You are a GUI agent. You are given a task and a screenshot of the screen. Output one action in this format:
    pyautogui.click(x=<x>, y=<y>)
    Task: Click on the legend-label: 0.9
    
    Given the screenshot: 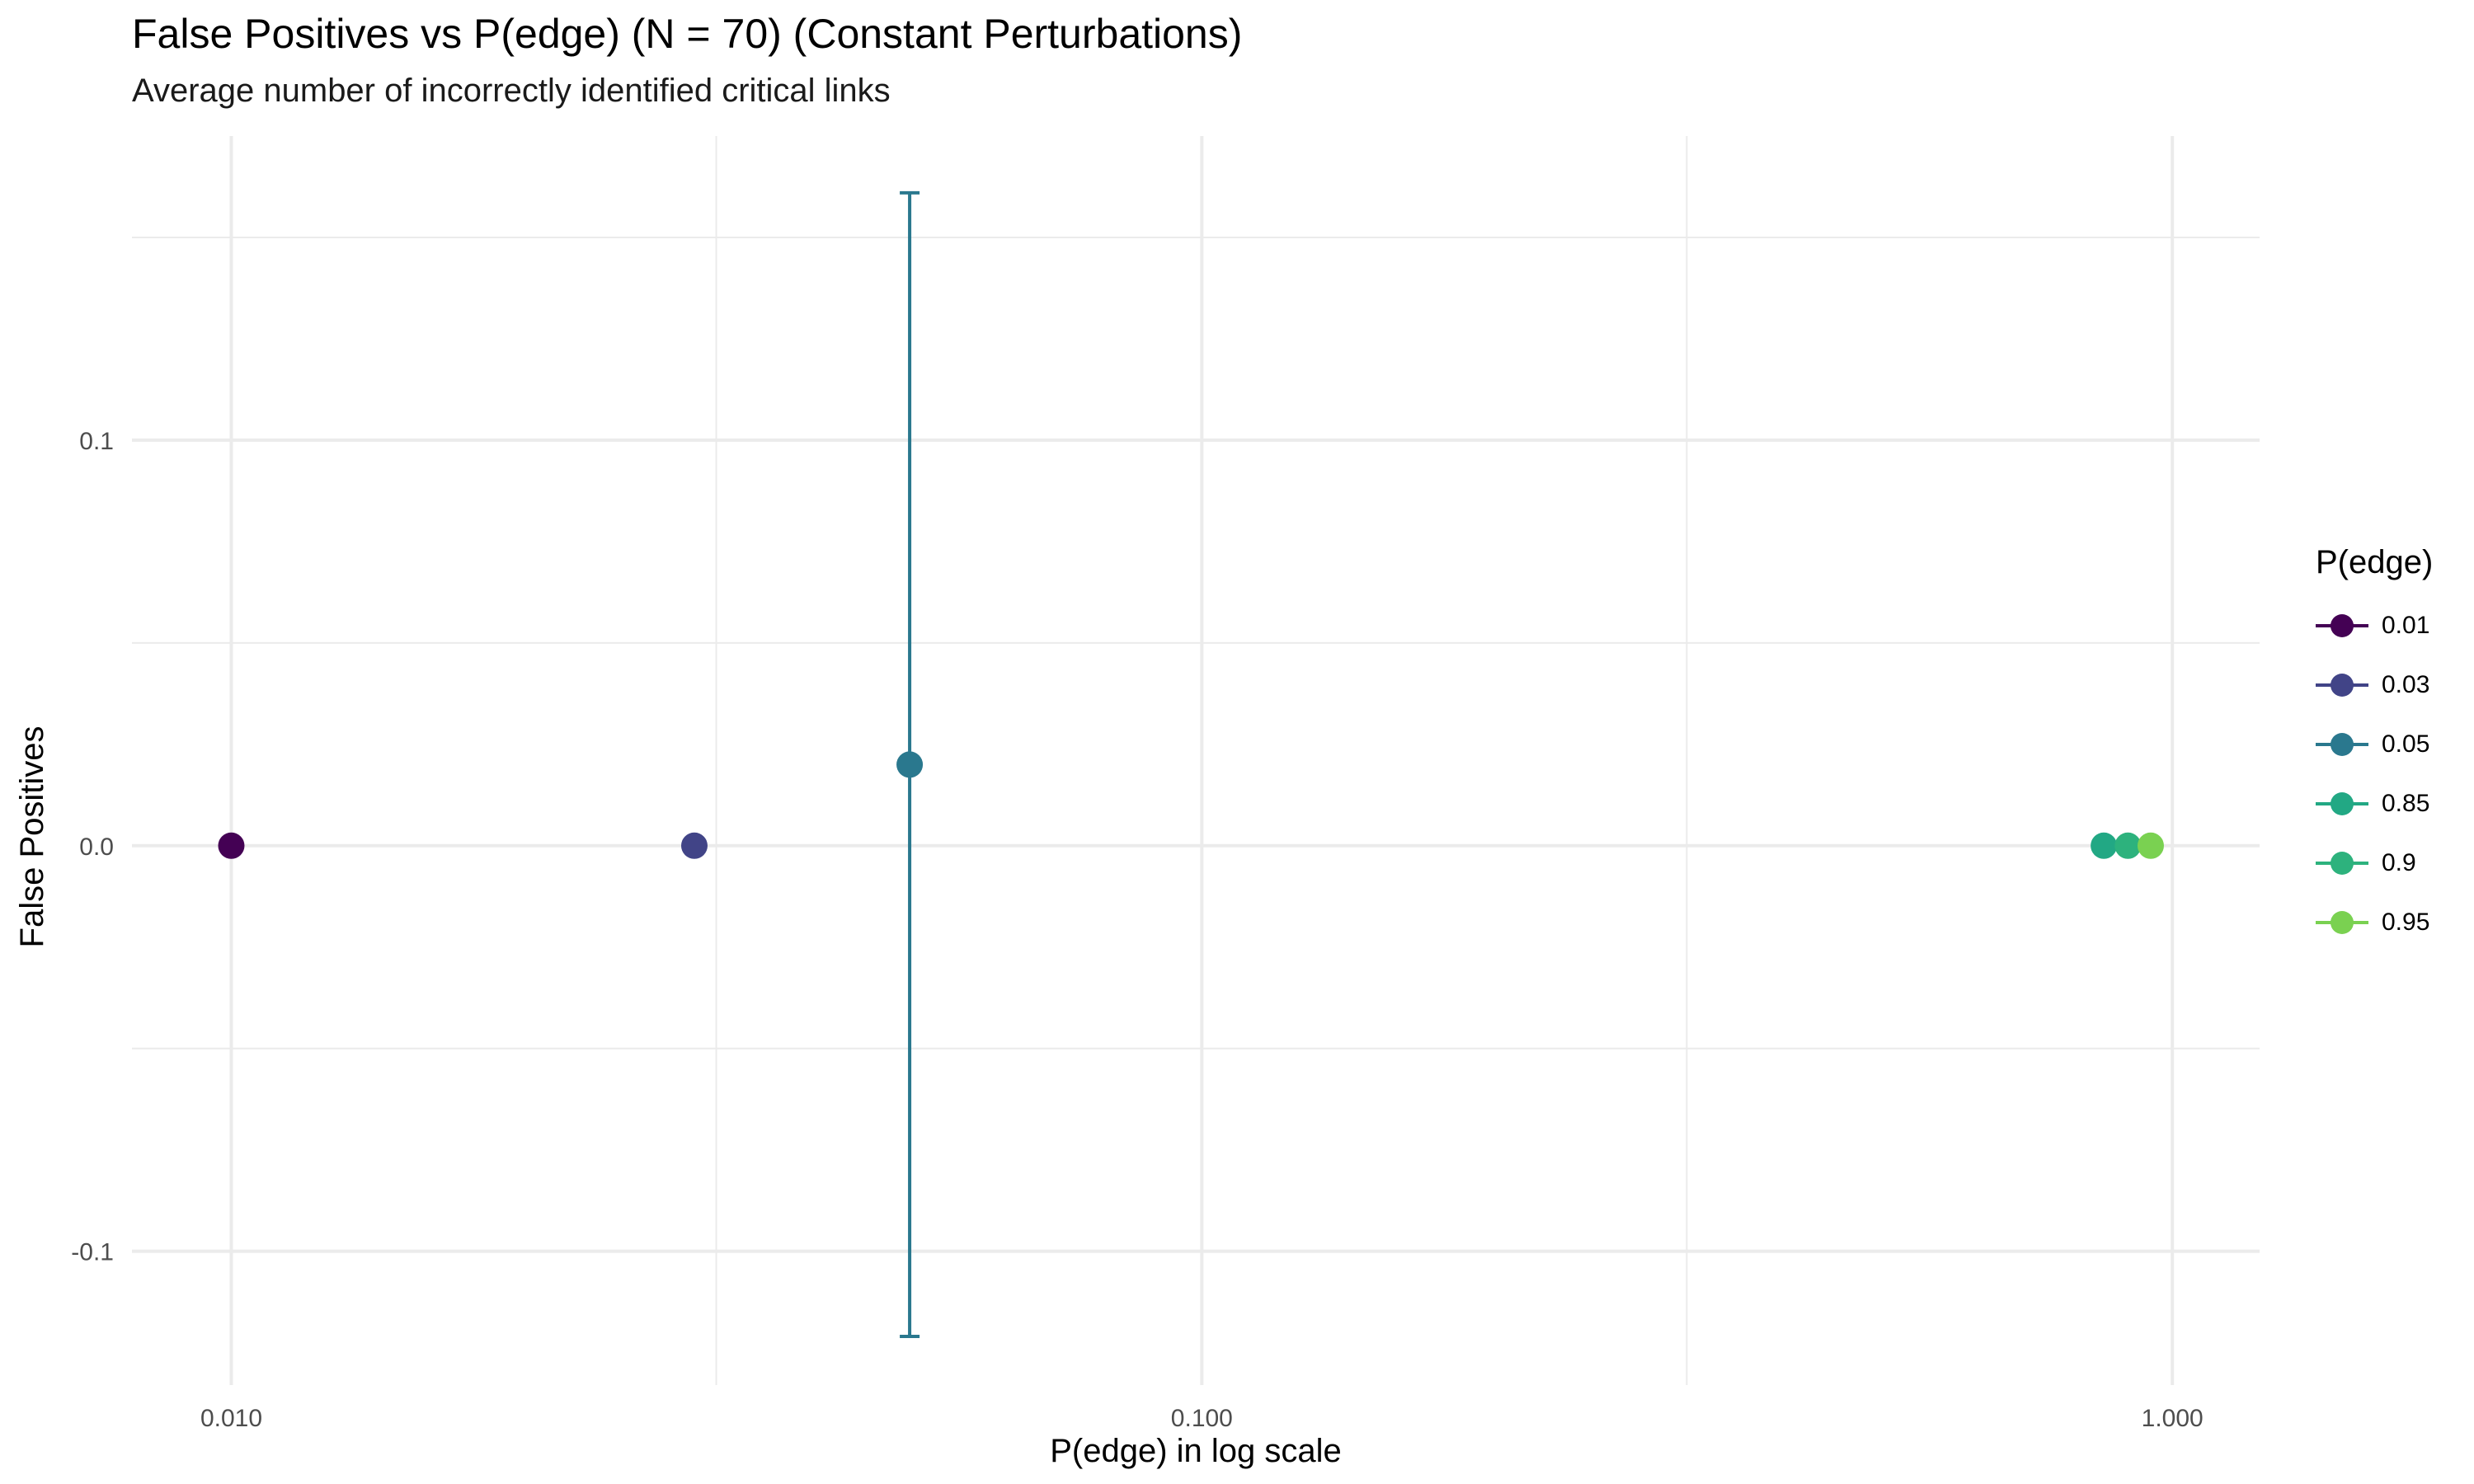 What is the action you would take?
    pyautogui.click(x=2399, y=863)
    